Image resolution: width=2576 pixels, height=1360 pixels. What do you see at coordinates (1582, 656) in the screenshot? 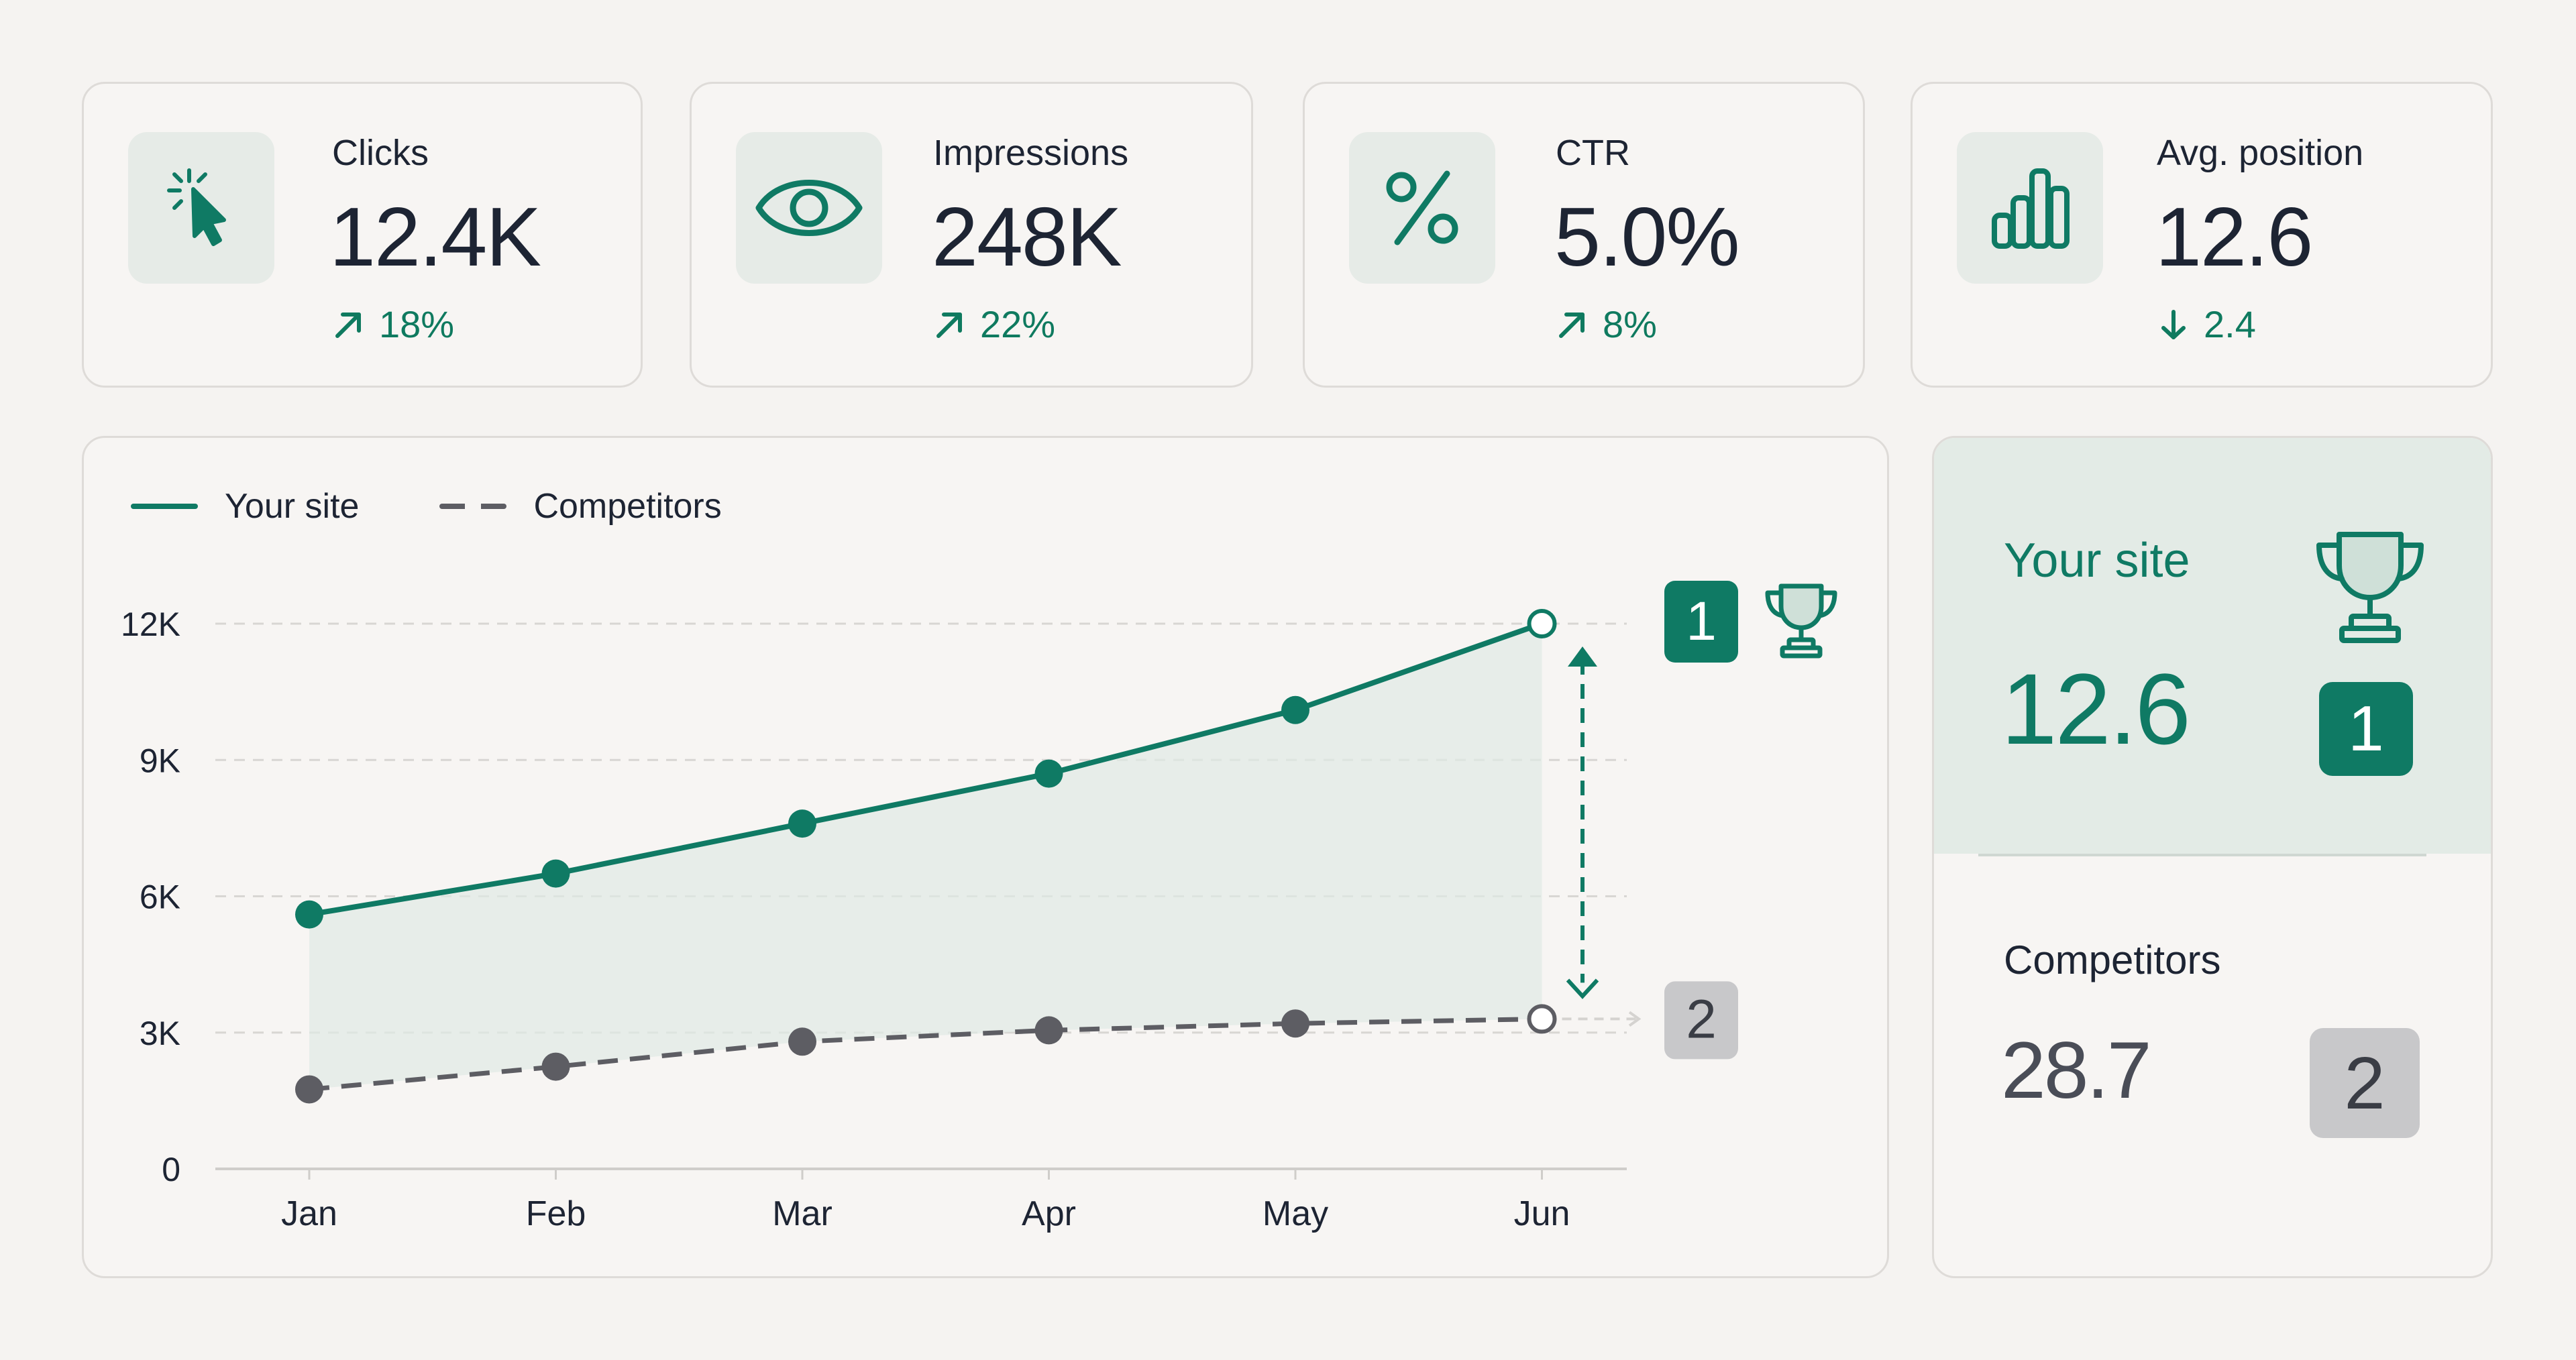
I see `gap-arrow-head-top` at bounding box center [1582, 656].